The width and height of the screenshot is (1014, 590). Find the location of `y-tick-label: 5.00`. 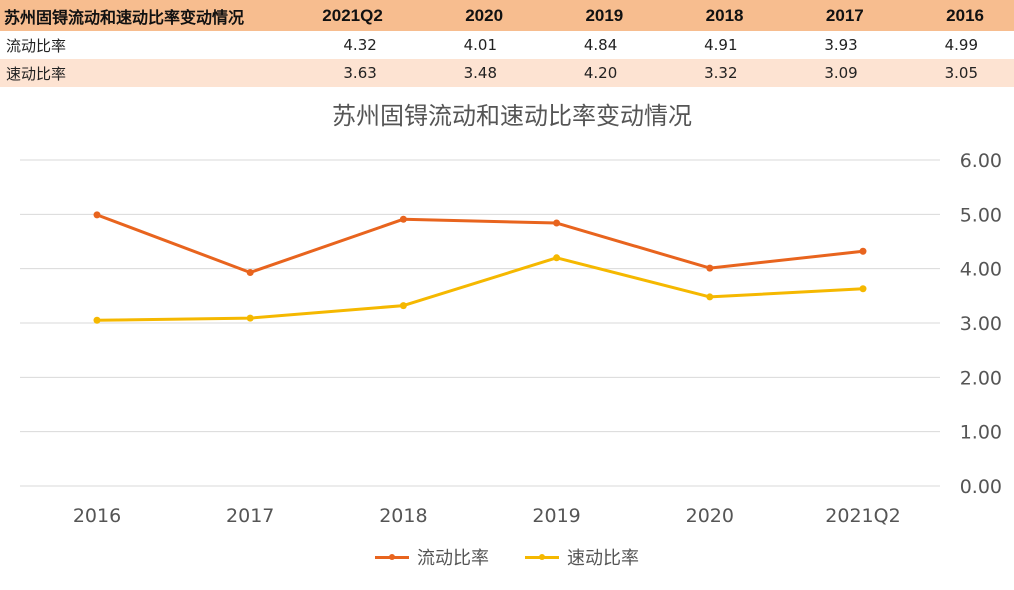

y-tick-label: 5.00 is located at coordinates (981, 215).